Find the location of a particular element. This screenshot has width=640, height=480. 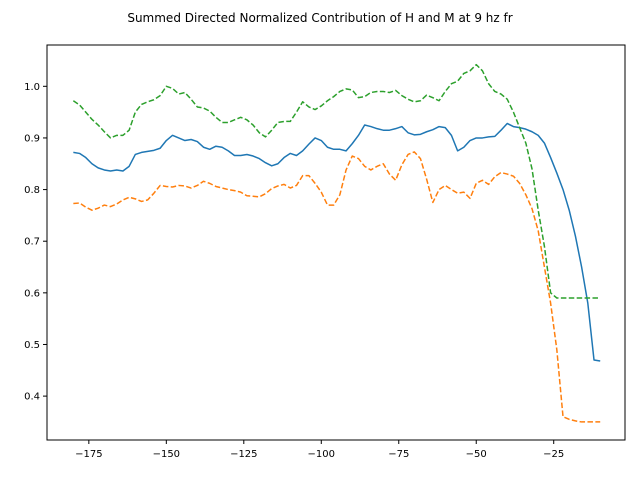

x-tick-label: −125 is located at coordinates (243, 454).